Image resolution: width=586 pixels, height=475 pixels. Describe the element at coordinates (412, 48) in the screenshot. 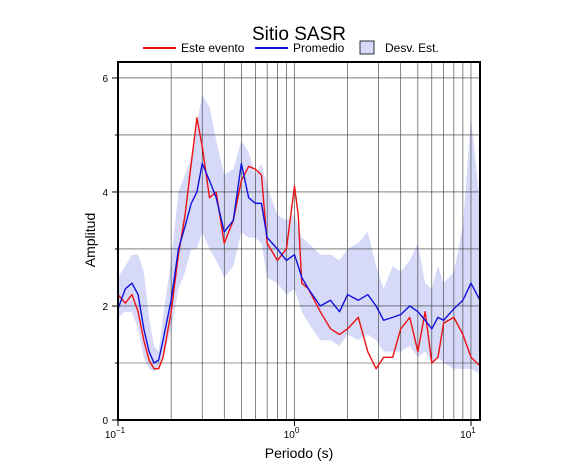

I see `legend-label: Desv. Est.` at that location.